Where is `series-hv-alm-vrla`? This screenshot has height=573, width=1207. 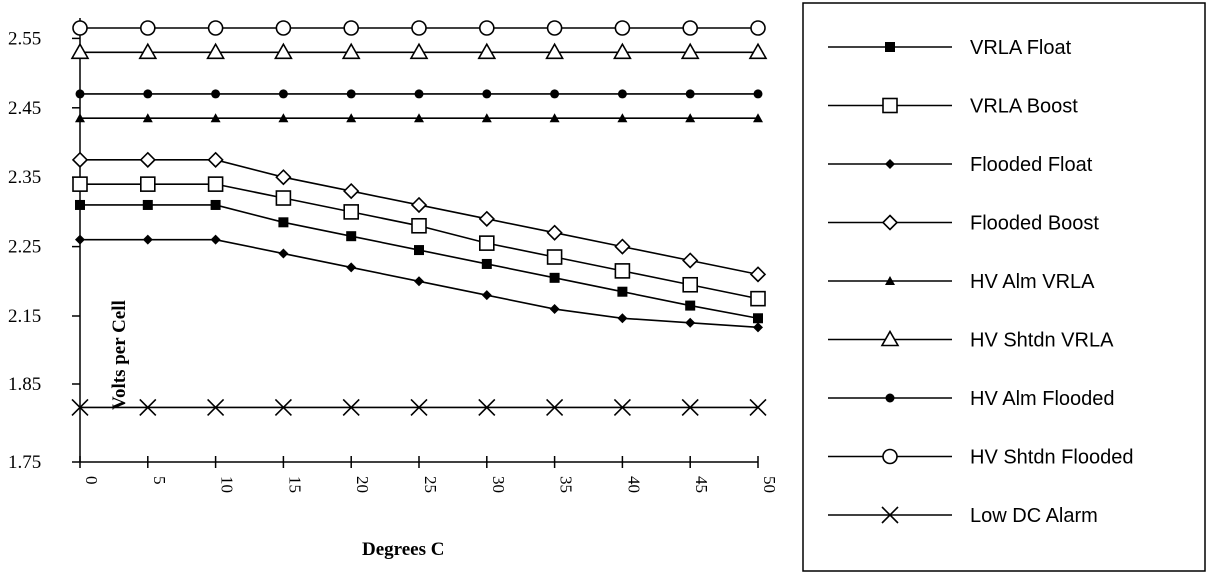 series-hv-alm-vrla is located at coordinates (419, 118).